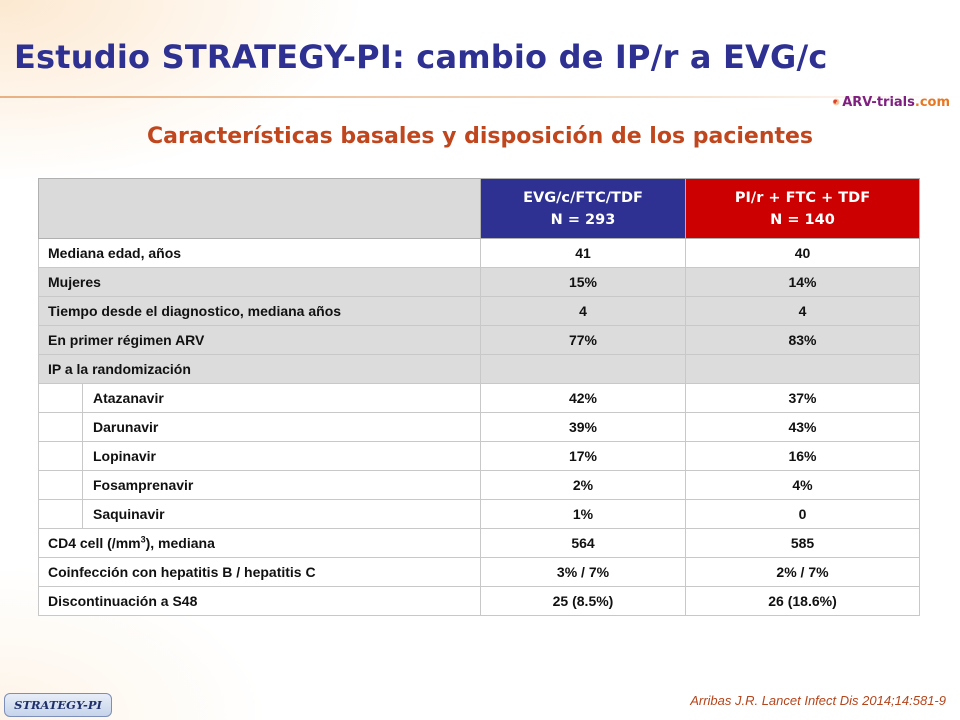 The height and width of the screenshot is (720, 960). I want to click on arv-trials-logo: ARV-trials.com, so click(891, 102).